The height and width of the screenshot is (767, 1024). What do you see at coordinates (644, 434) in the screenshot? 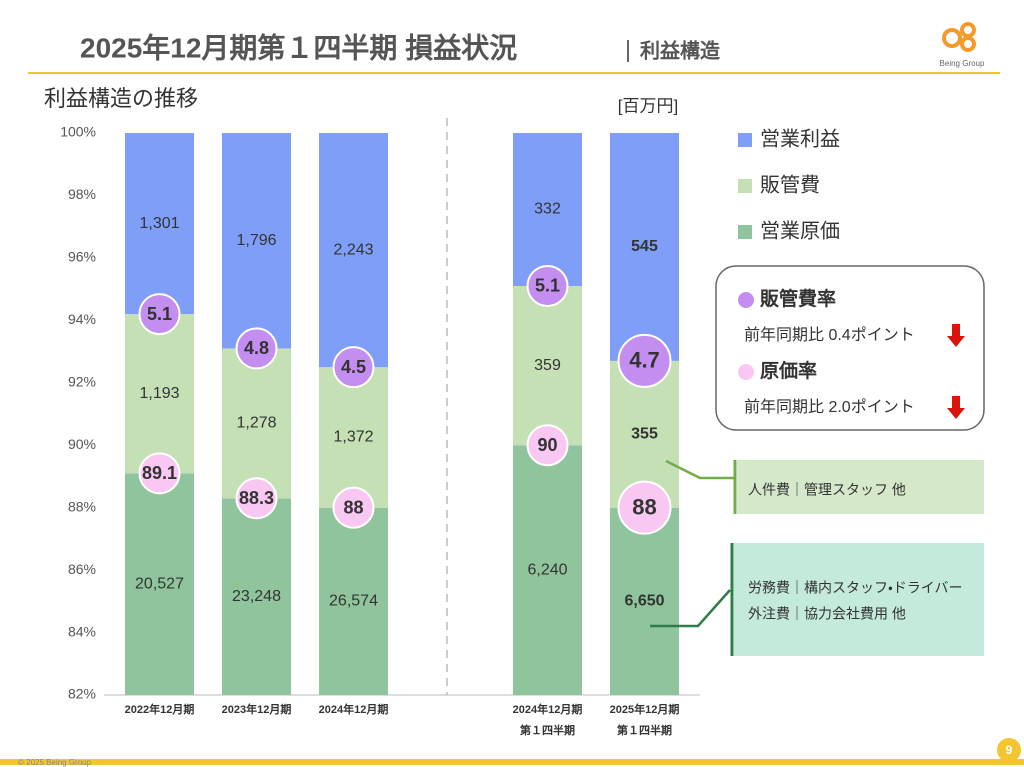
I see `amount-label: 355` at bounding box center [644, 434].